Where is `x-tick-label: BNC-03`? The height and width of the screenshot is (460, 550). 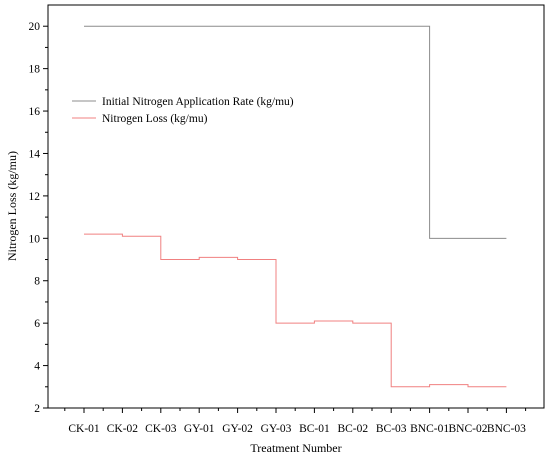
x-tick-label: BNC-03 is located at coordinates (506, 429).